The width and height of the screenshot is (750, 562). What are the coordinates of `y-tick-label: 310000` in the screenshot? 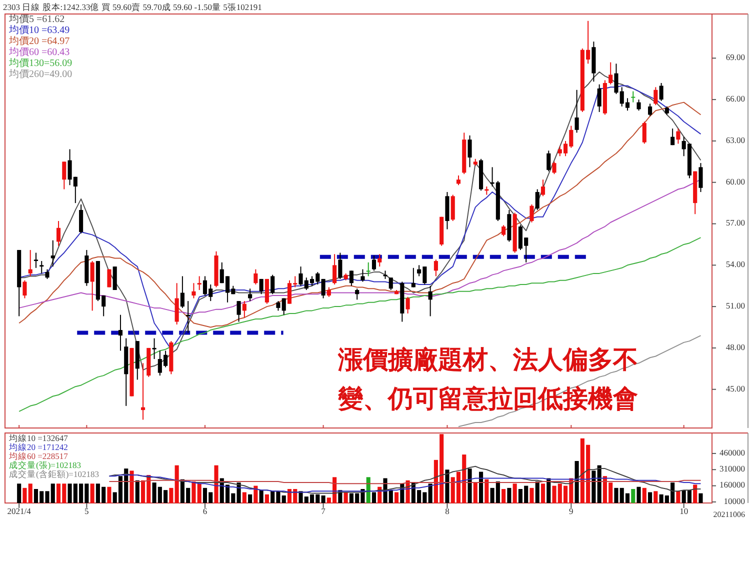 It's located at (732, 469).